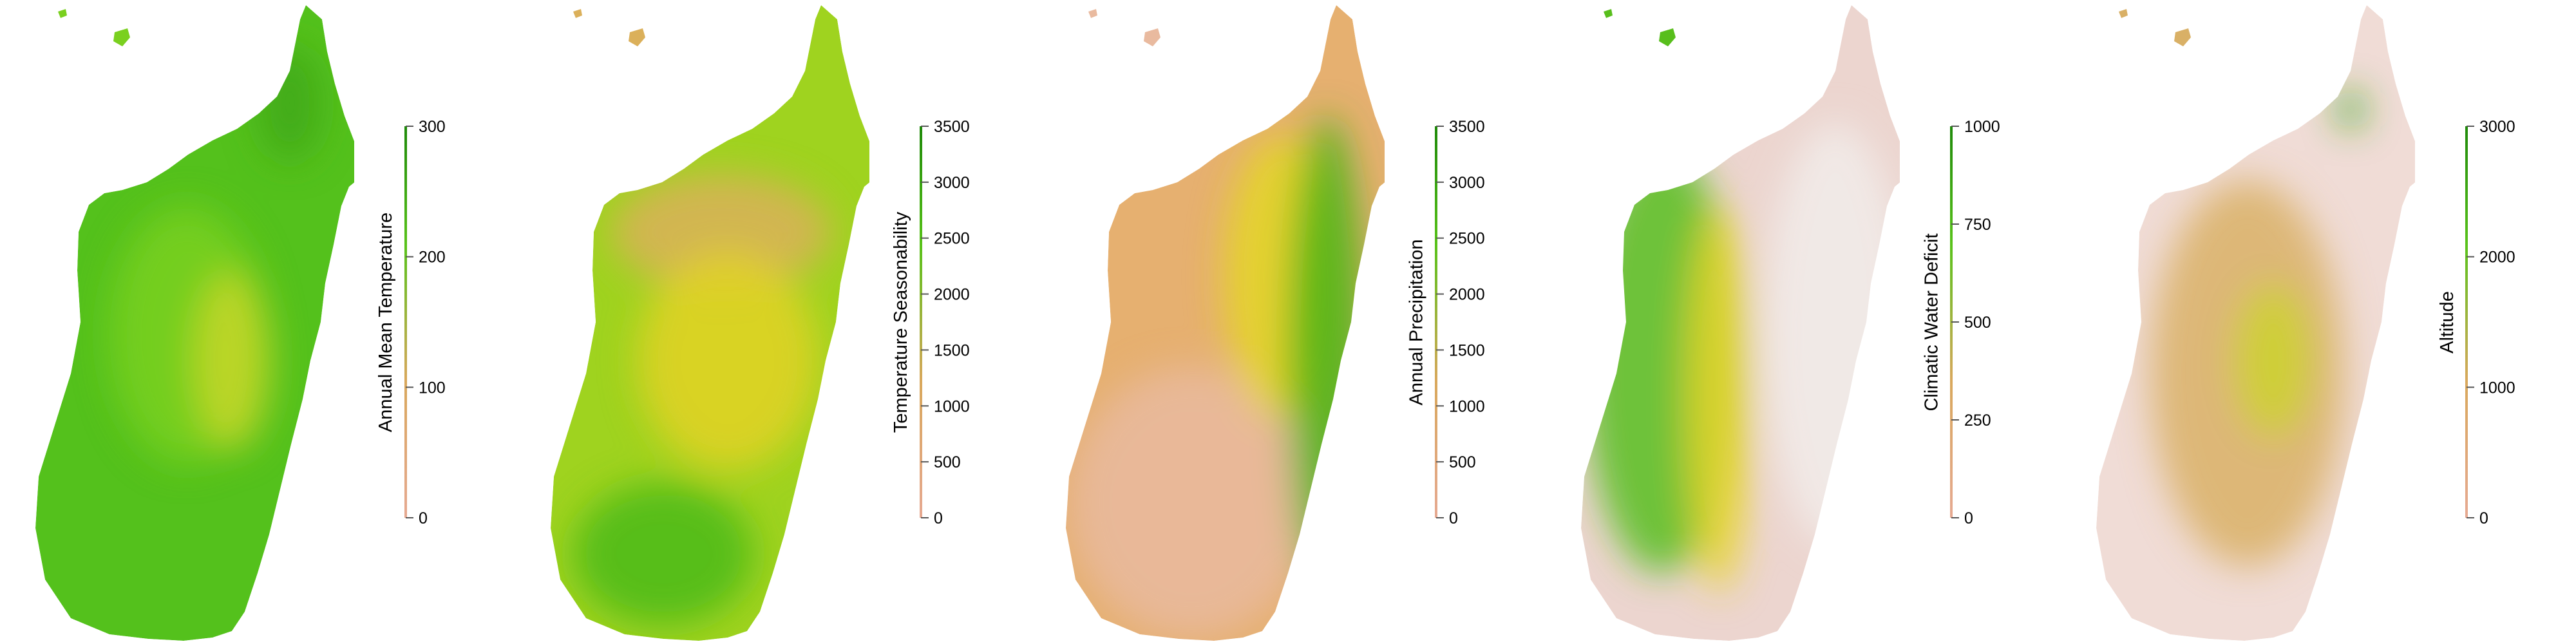 This screenshot has height=644, width=2576. Describe the element at coordinates (1977, 421) in the screenshot. I see `legend-tick-label: 250` at that location.